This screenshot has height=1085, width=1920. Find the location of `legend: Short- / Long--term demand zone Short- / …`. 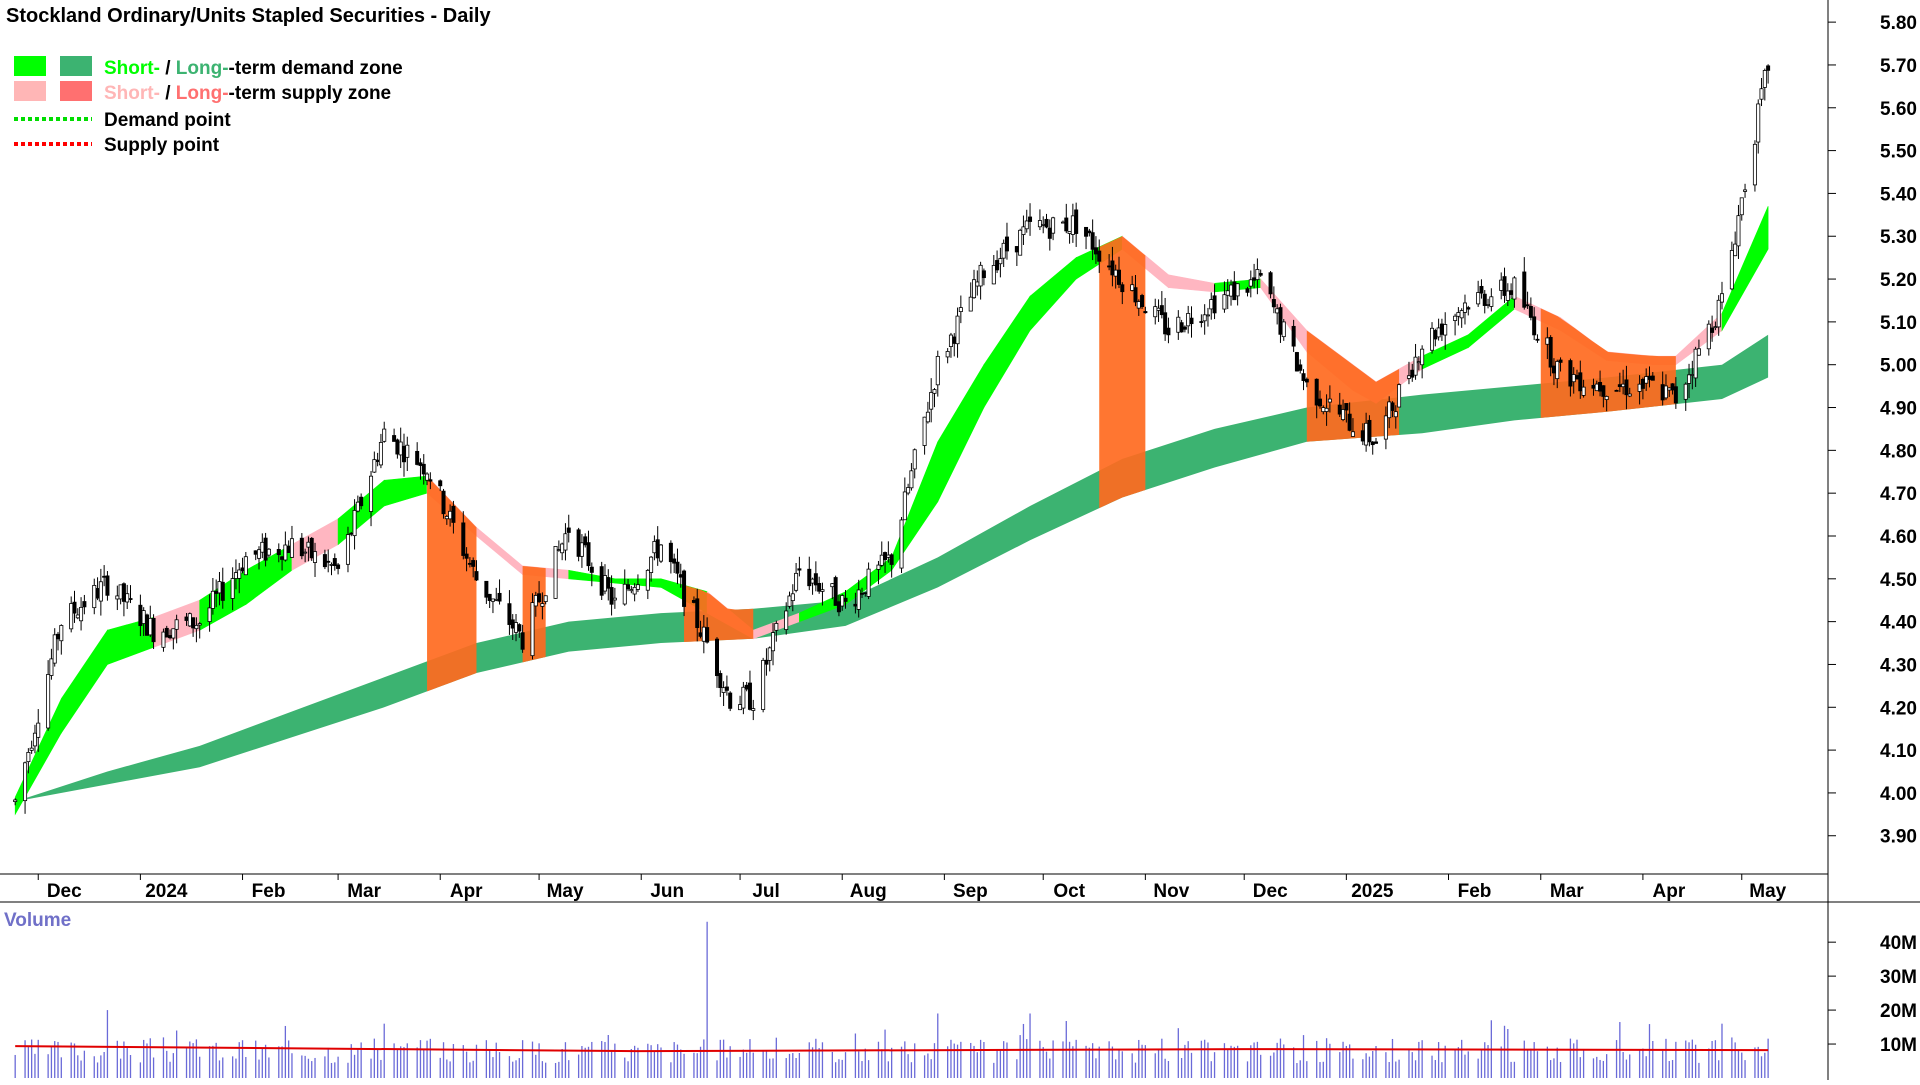

legend: Short- / Long--term demand zone Short- / … is located at coordinates (208, 106).